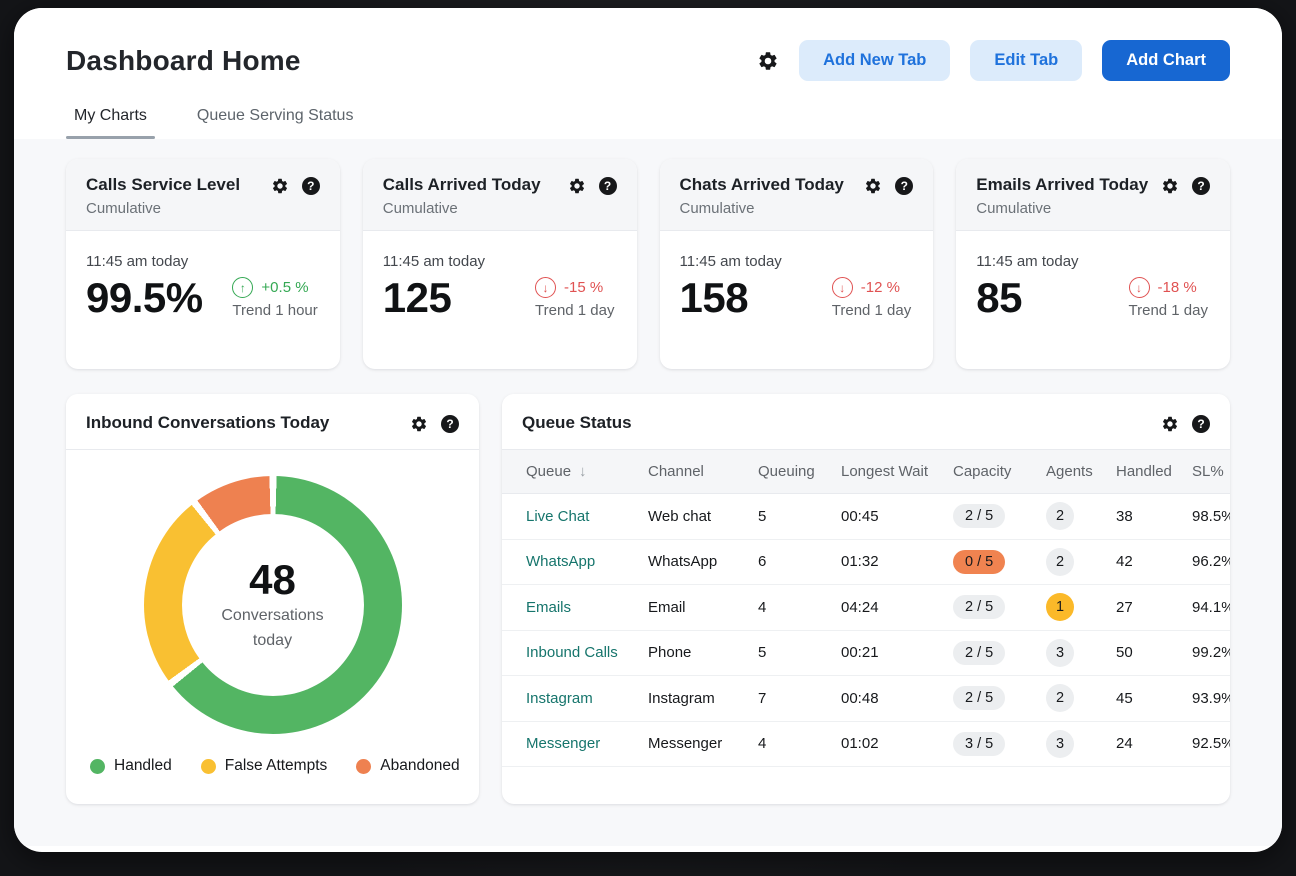 Image resolution: width=1296 pixels, height=876 pixels. Describe the element at coordinates (131, 766) in the screenshot. I see `legend-item-handled: Handled` at that location.